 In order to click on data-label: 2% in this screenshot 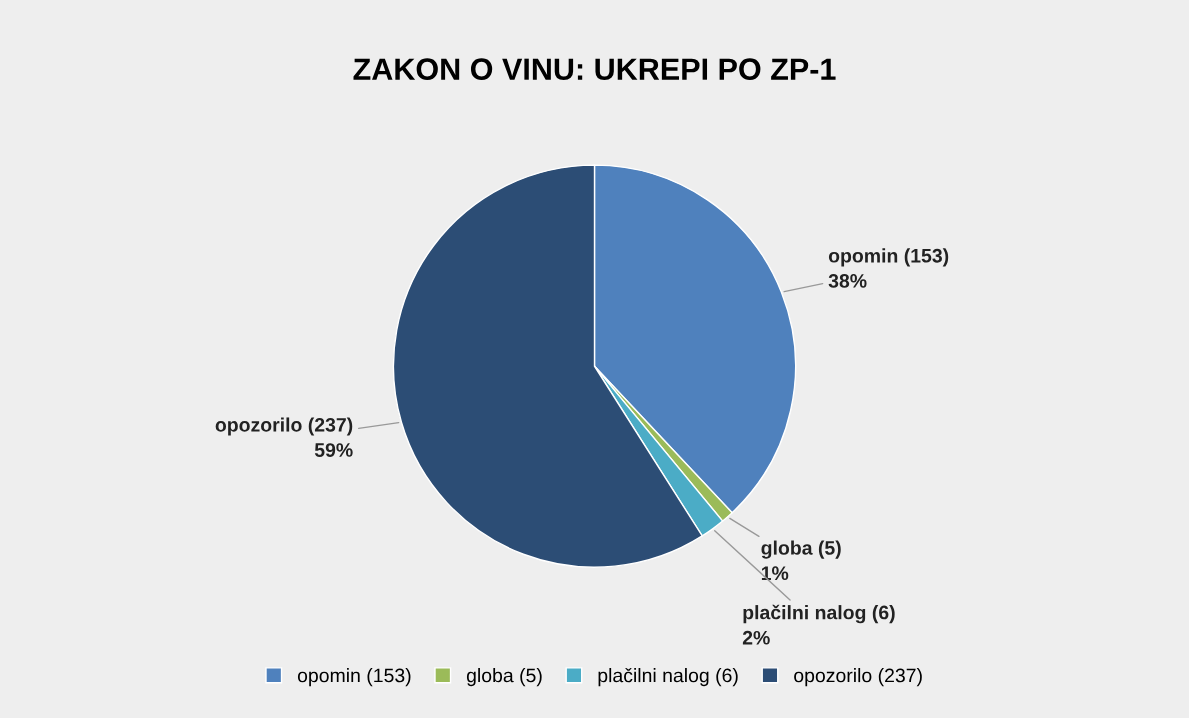, I will do `click(756, 637)`.